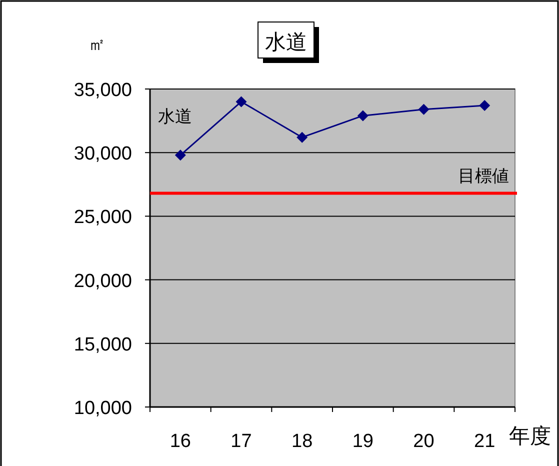  What do you see at coordinates (530, 436) in the screenshot?
I see `x-axis-title: 年度` at bounding box center [530, 436].